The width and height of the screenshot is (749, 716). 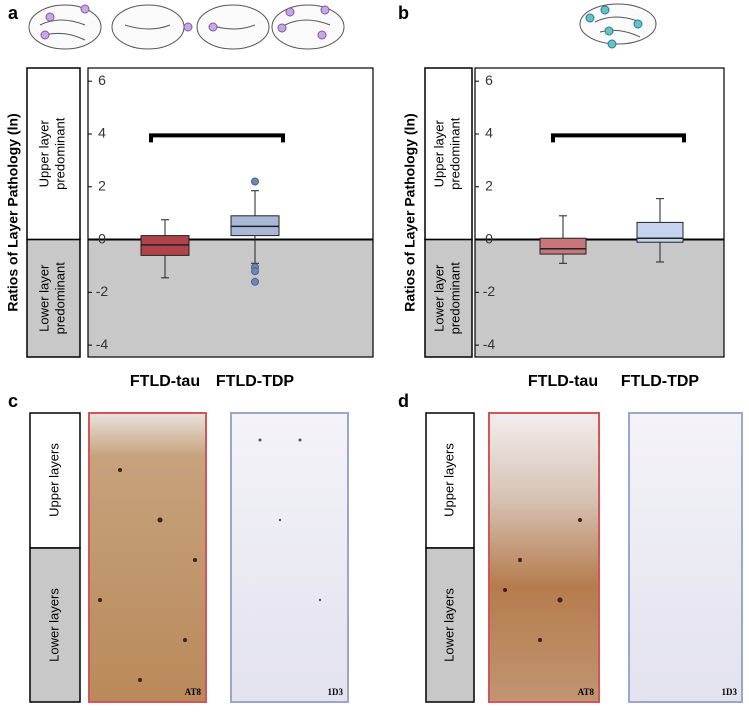 I want to click on layer-box-upper, so click(x=450, y=480).